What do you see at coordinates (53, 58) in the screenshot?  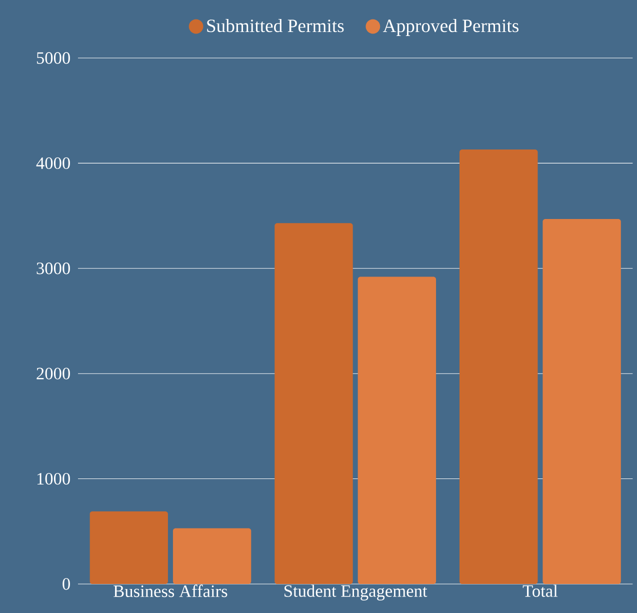 I see `y-tick-label: 5000` at bounding box center [53, 58].